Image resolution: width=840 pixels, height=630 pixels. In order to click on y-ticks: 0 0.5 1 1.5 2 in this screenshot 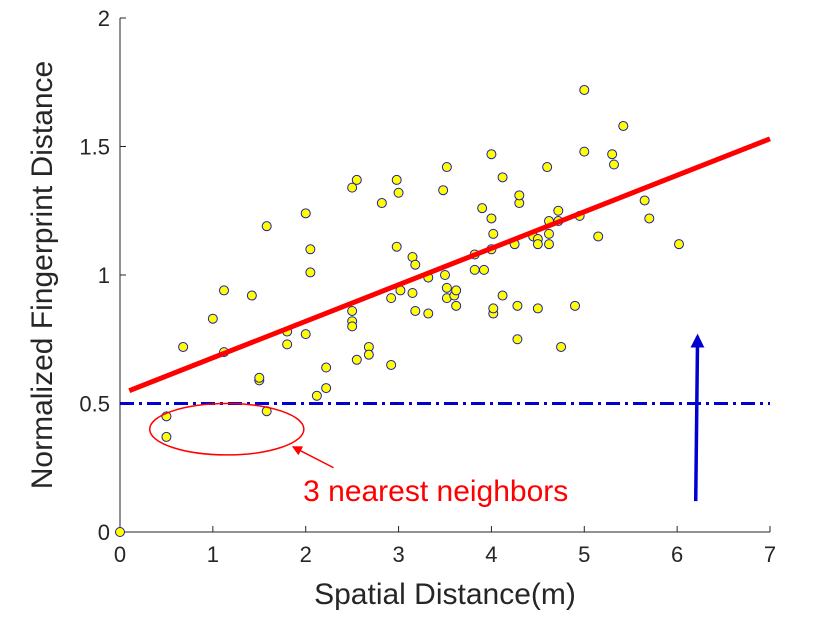, I will do `click(102, 275)`.